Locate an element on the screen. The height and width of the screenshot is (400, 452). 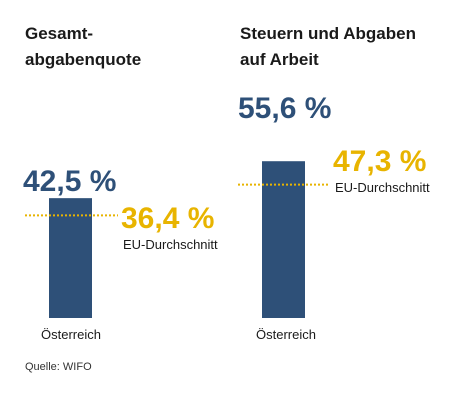
category-label-left-oesterreich: Österreich is located at coordinates (71, 334).